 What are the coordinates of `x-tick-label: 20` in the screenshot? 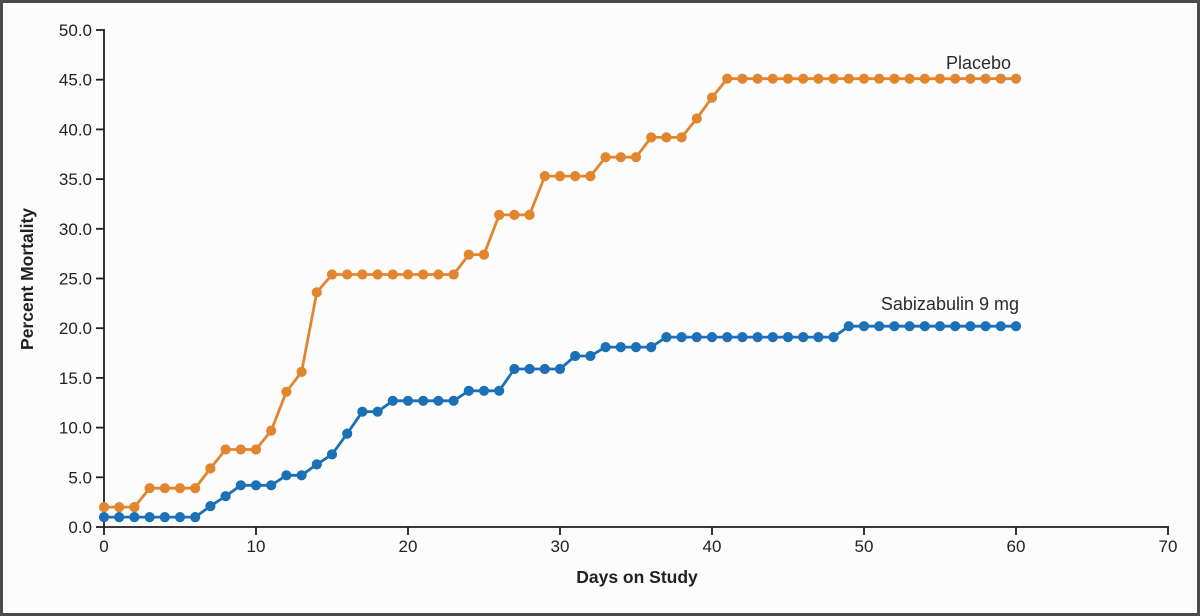 It's located at (408, 546).